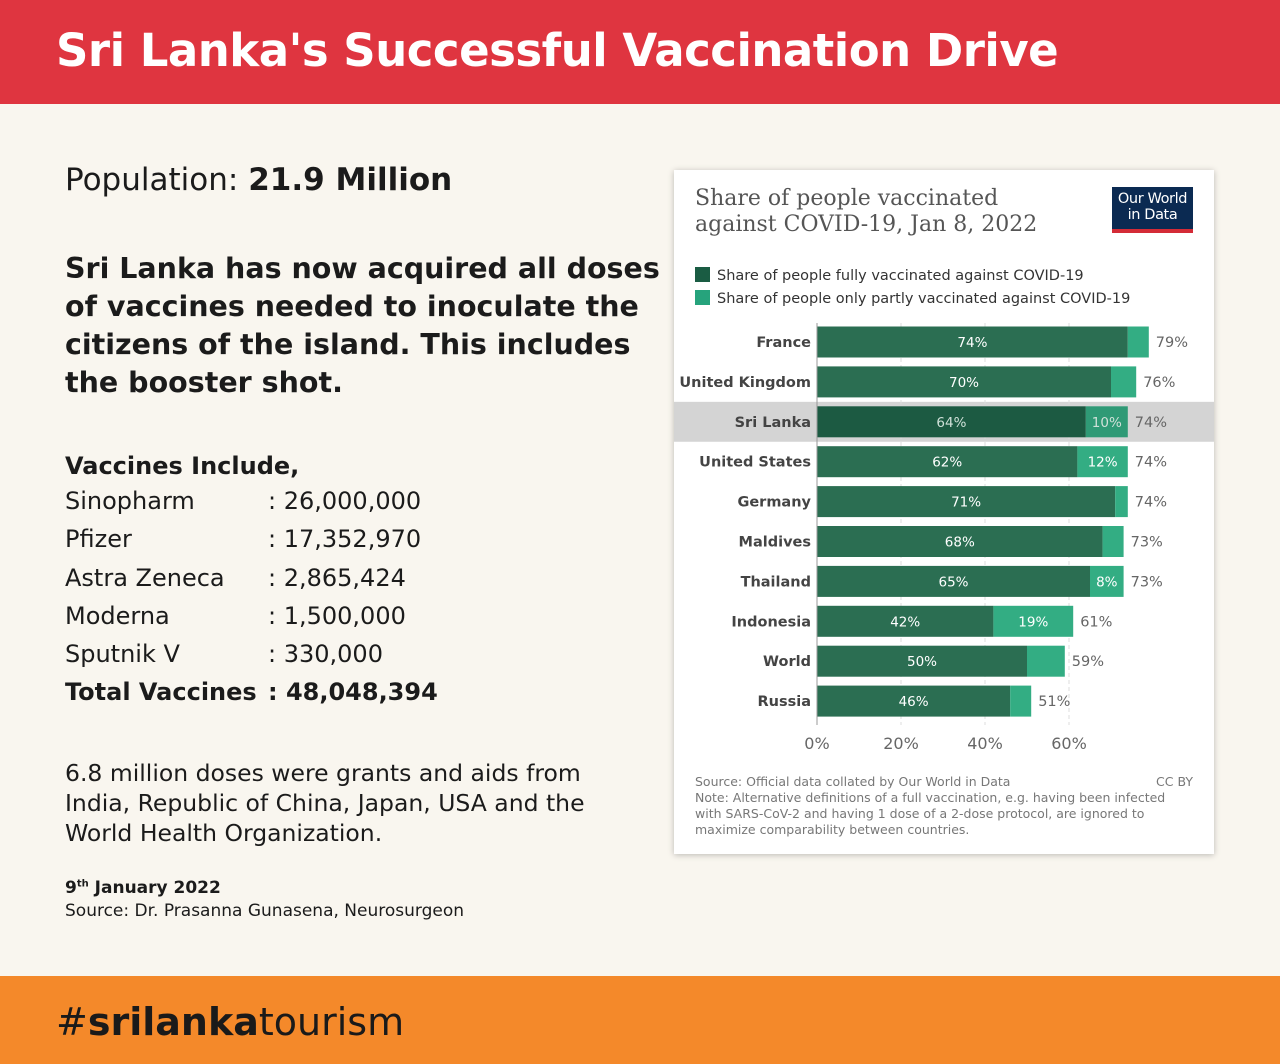 This screenshot has height=1064, width=1280. Describe the element at coordinates (1088, 662) in the screenshot. I see `bar-label-total: 59%` at that location.